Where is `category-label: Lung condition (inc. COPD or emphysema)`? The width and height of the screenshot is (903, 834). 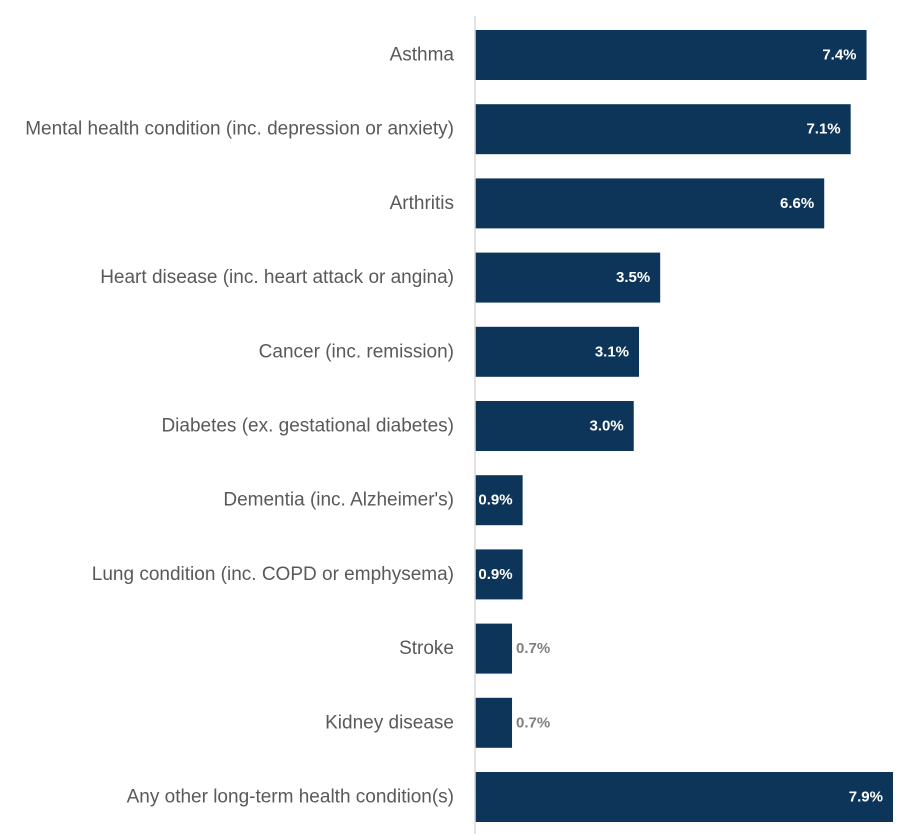
category-label: Lung condition (inc. COPD or emphysema) is located at coordinates (273, 574).